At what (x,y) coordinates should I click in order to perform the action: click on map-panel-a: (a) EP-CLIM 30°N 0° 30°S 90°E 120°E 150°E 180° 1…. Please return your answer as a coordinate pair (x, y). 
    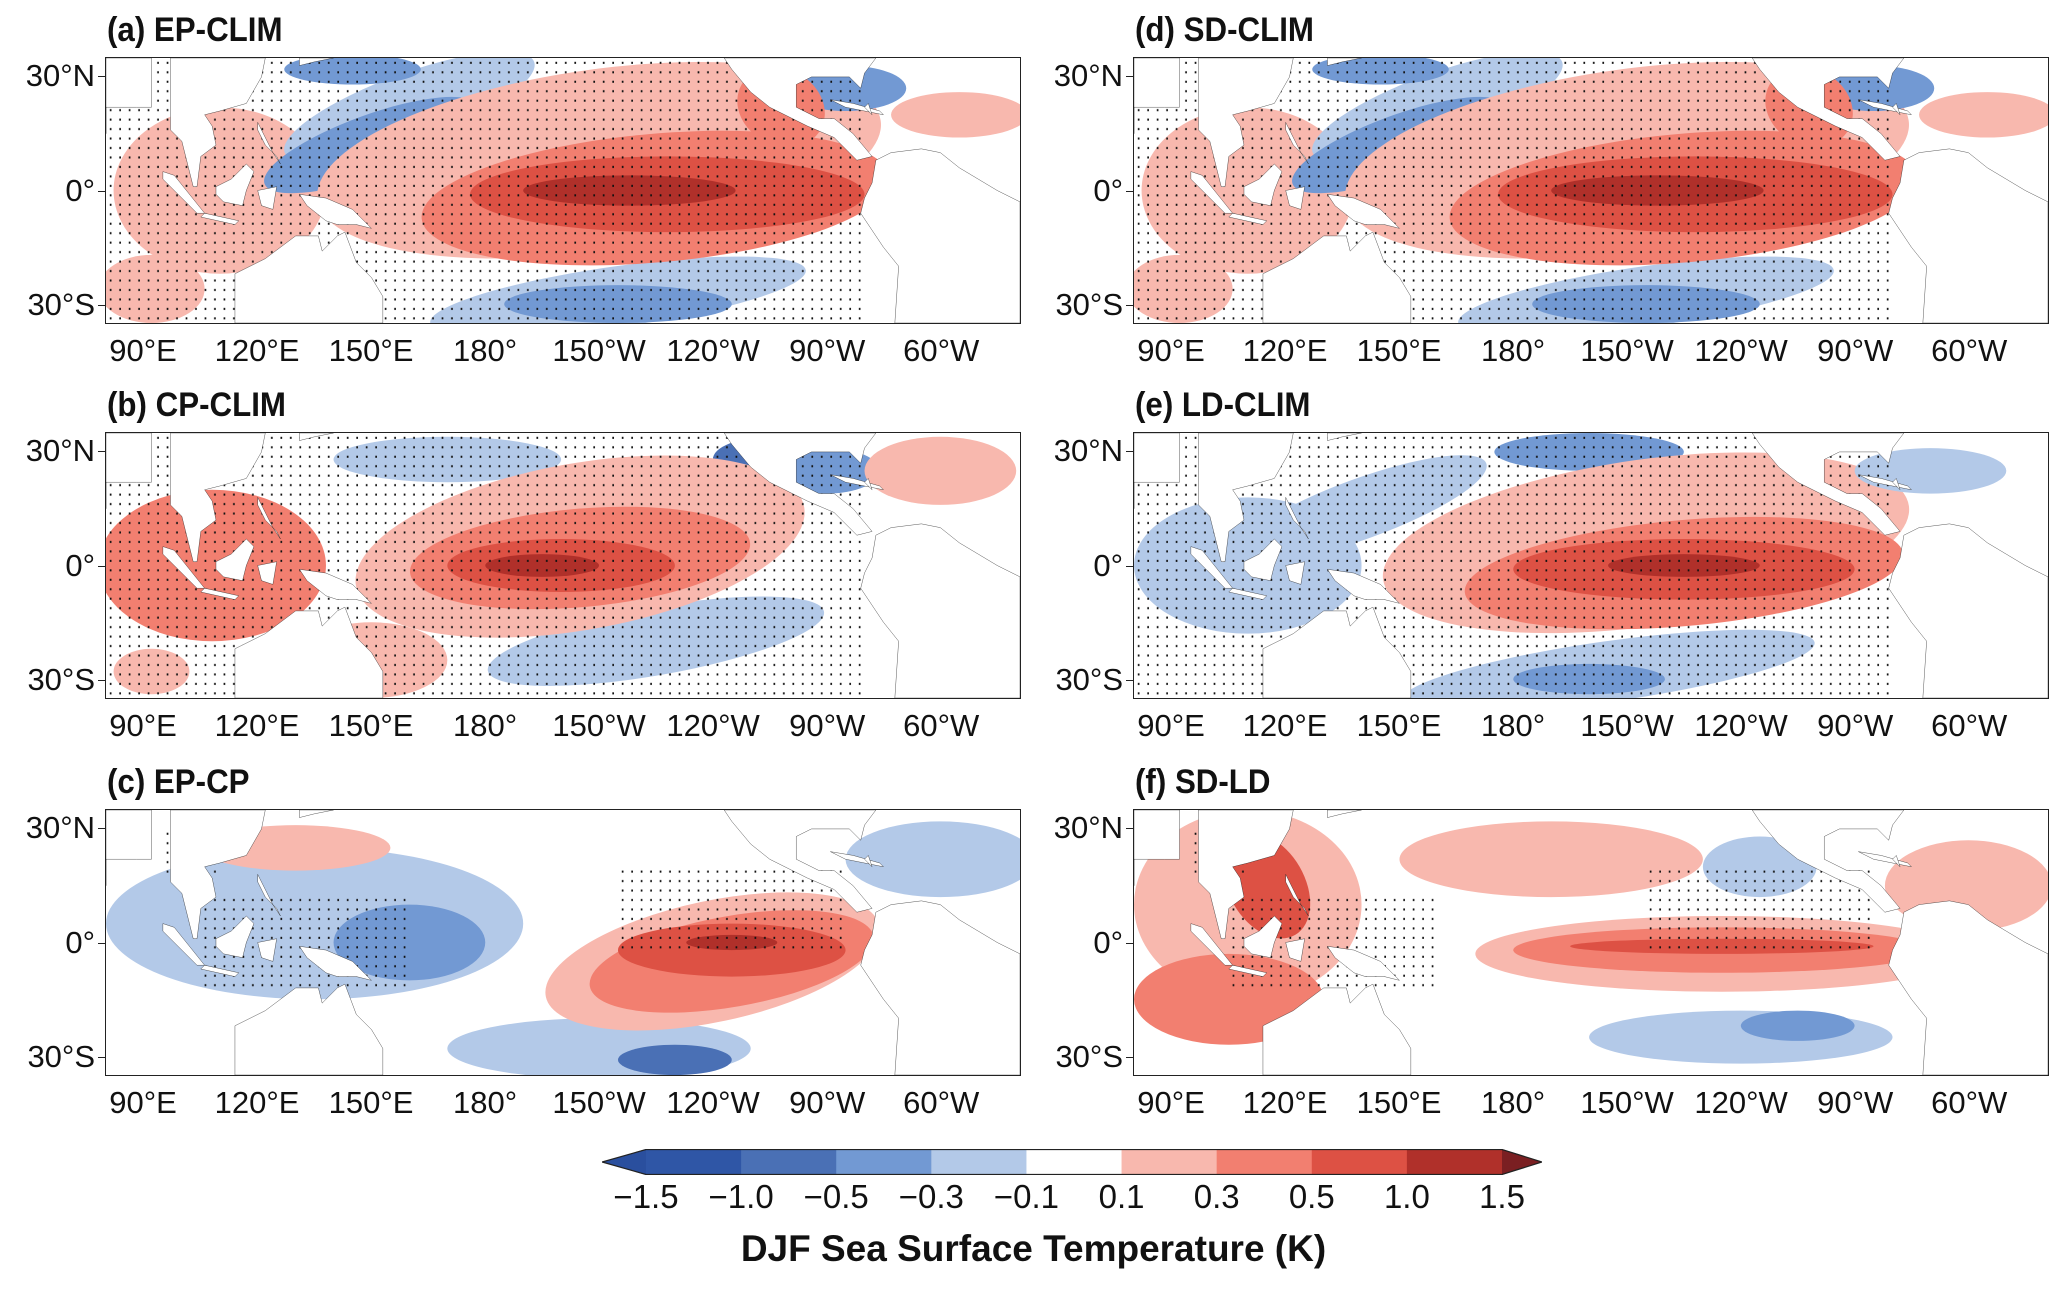
    Looking at the image, I should click on (523, 189).